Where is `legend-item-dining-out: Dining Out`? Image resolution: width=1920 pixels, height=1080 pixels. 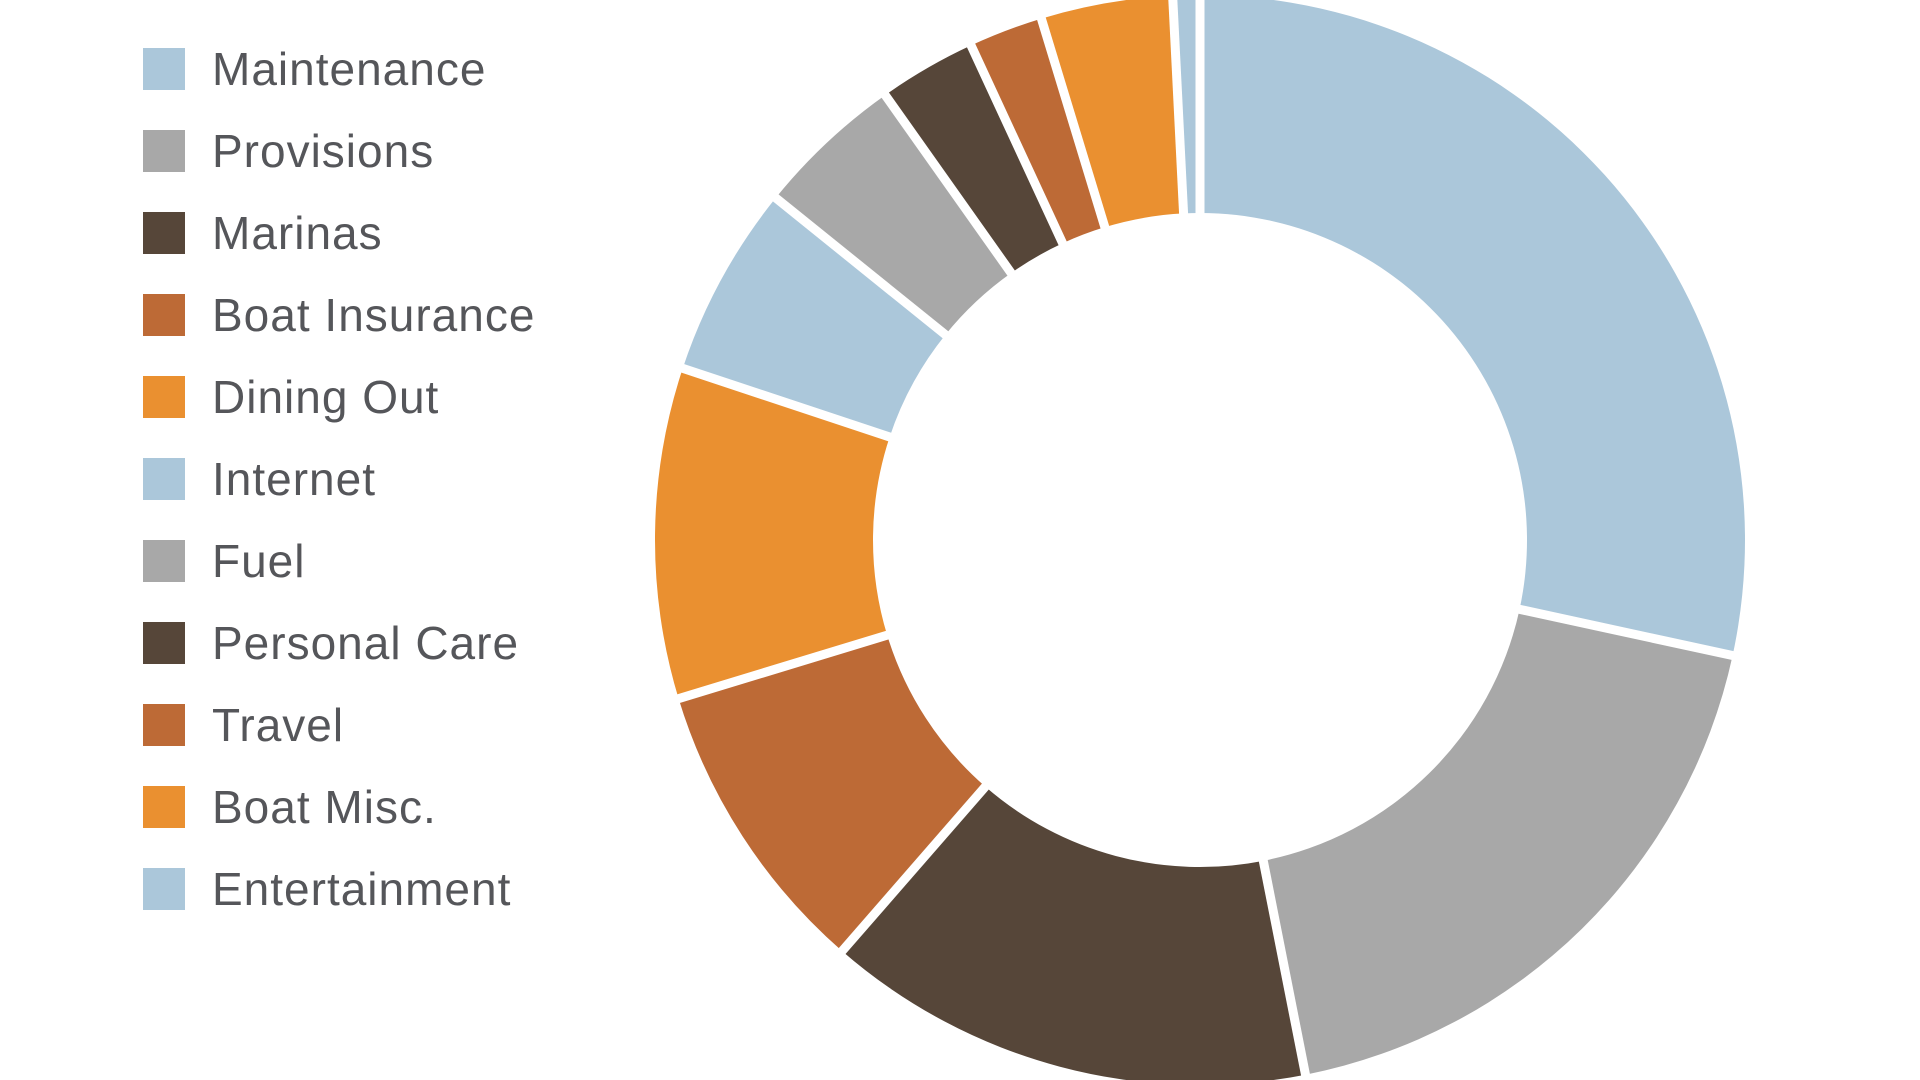 legend-item-dining-out: Dining Out is located at coordinates (339, 397).